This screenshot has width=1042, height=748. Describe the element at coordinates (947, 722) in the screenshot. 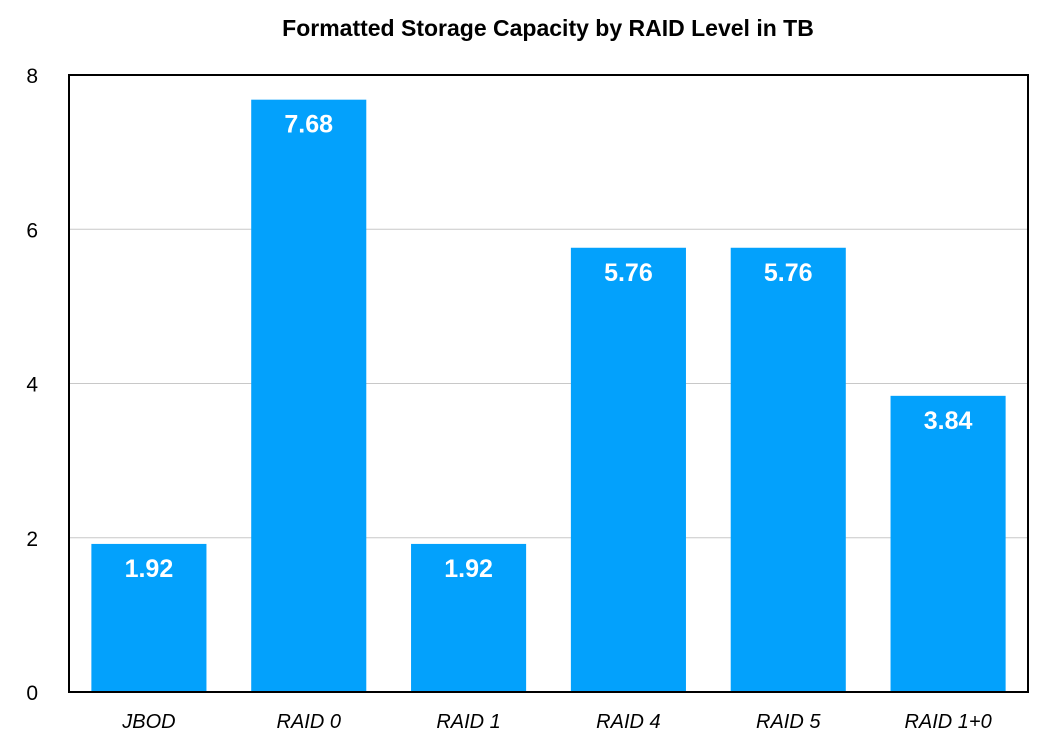

I see `x-tick-label: RAID 1+0` at that location.